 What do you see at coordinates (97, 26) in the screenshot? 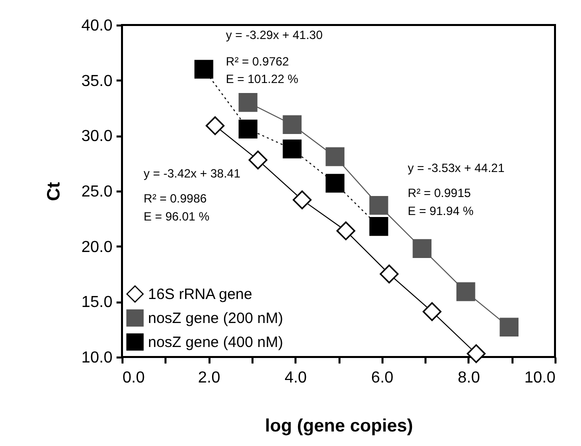
I see `y-tick-label: 40.0` at bounding box center [97, 26].